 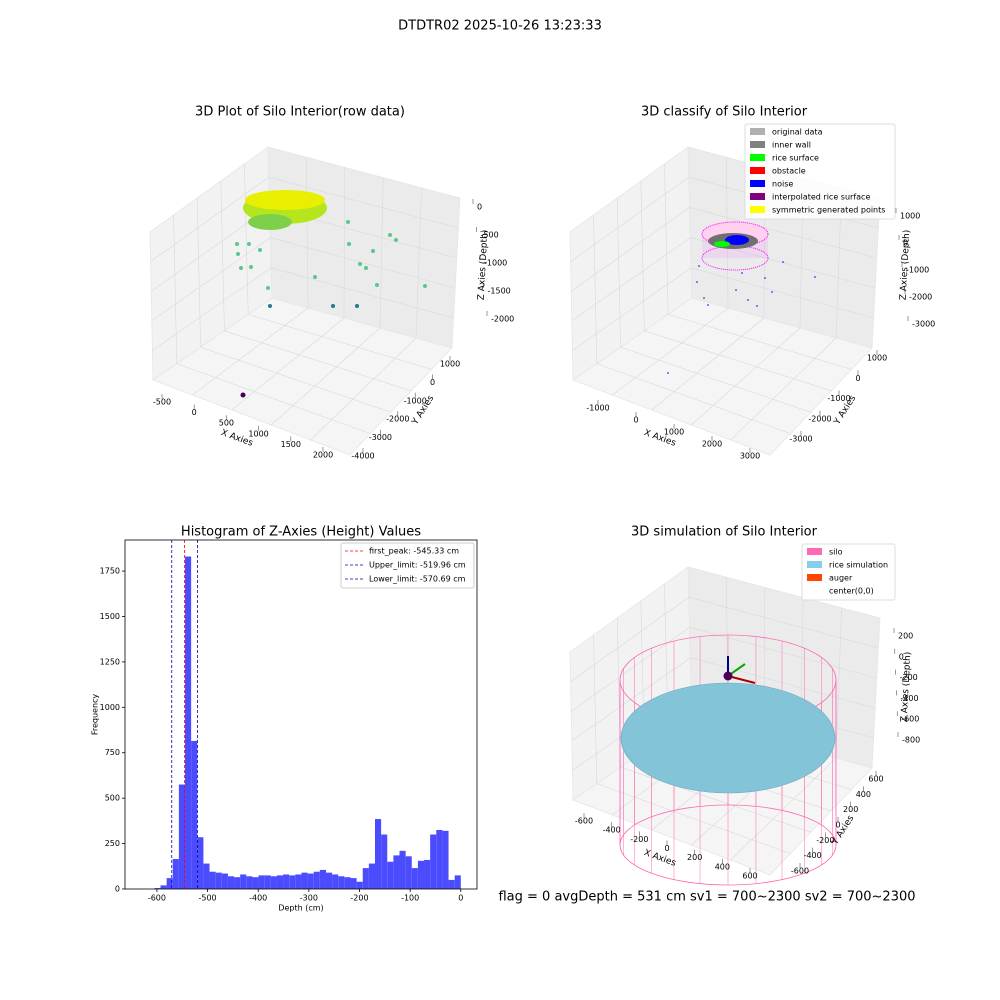 I want to click on z-tick-label: -800, so click(x=911, y=740).